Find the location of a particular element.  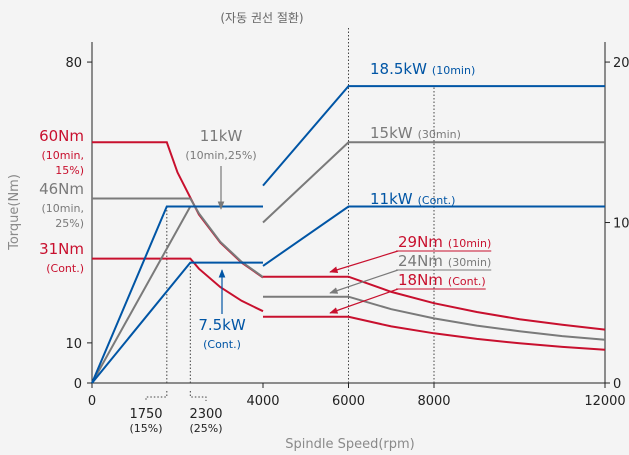

annotation: 11kW (Cont.) is located at coordinates (412, 199).